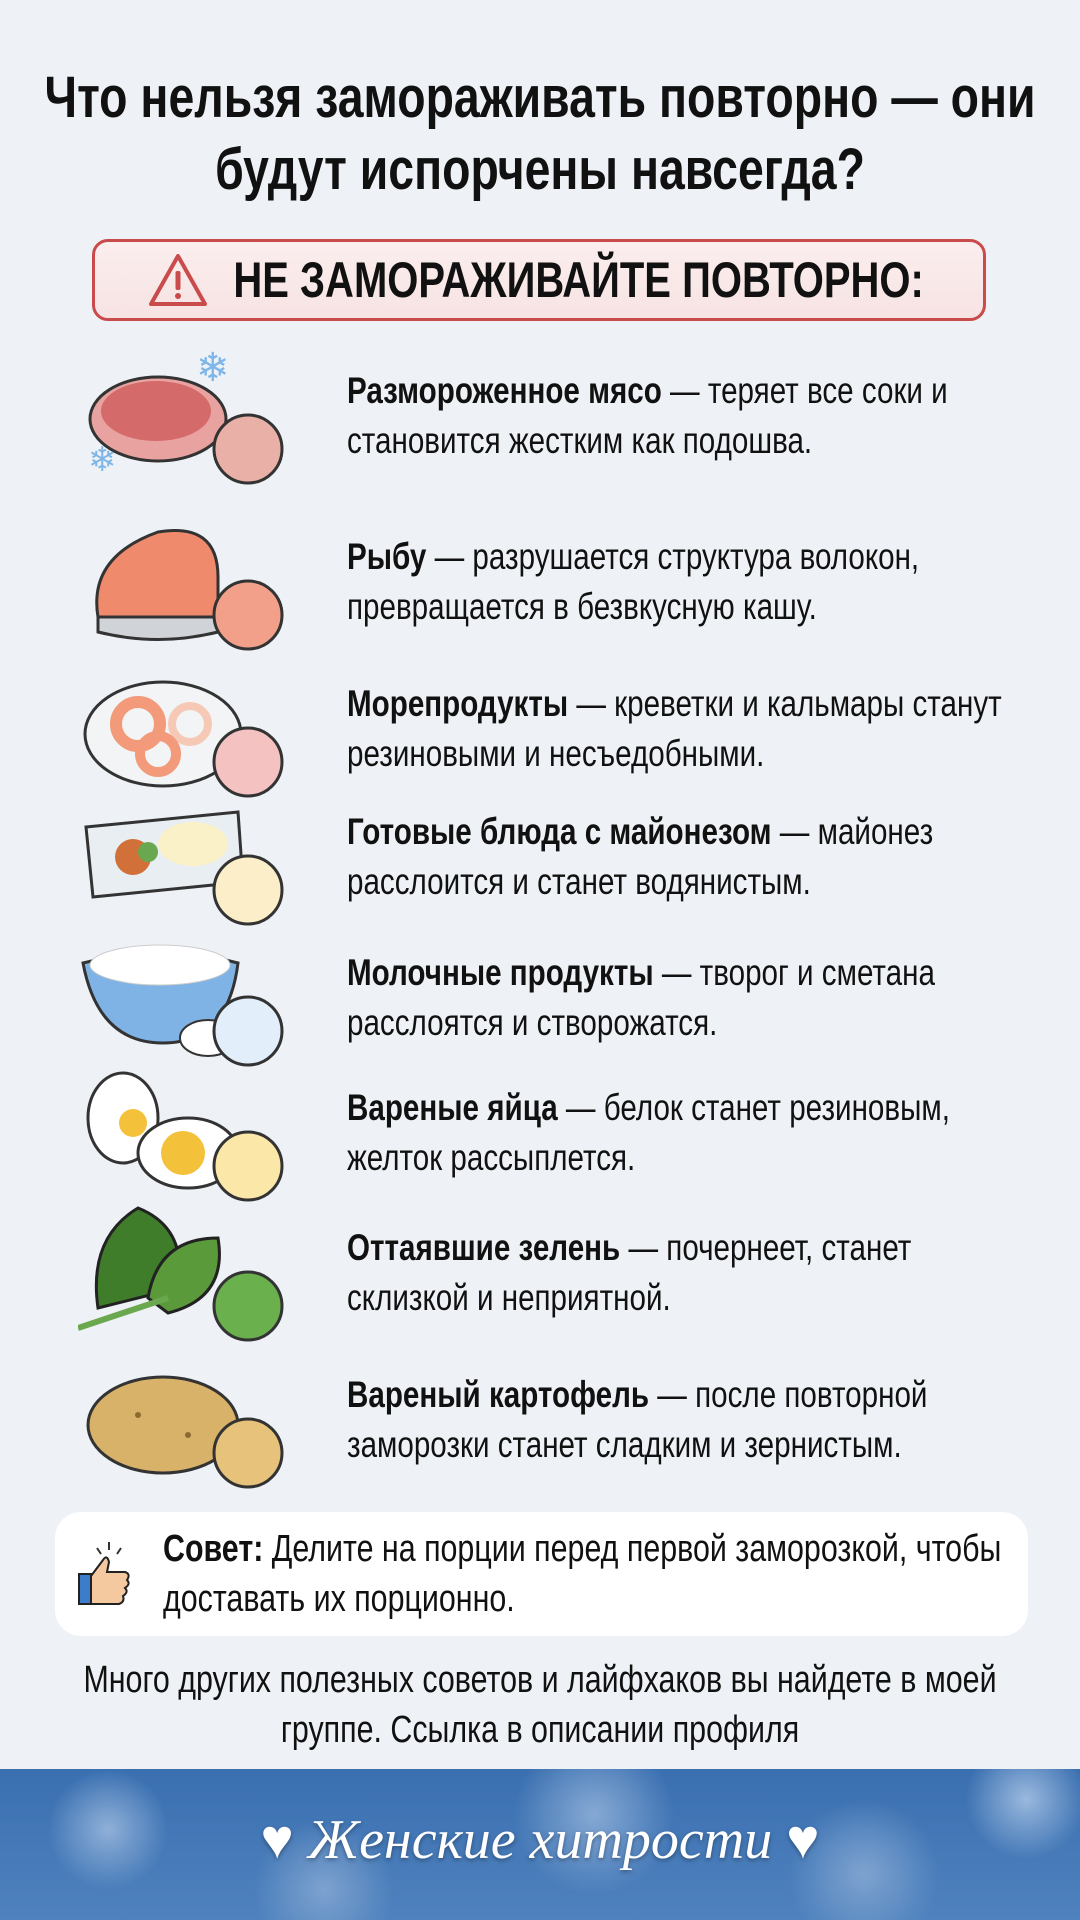  I want to click on brand-name: ♥ Женские хитрости ♥, so click(540, 1840).